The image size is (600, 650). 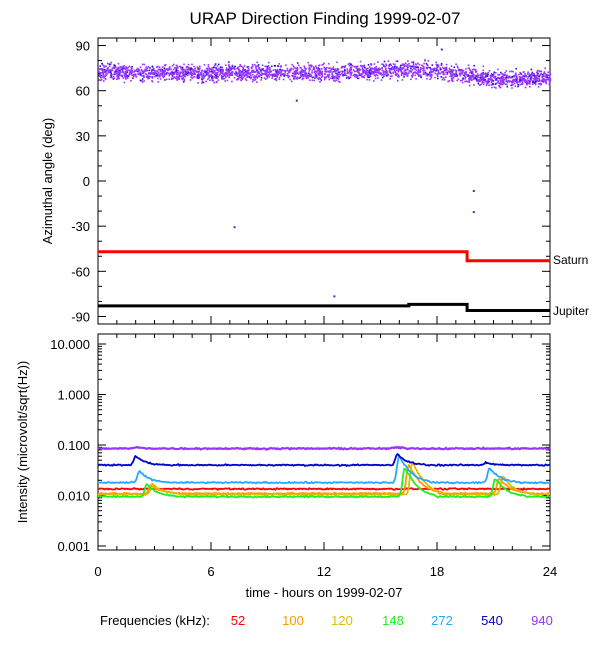 I want to click on azimuth-outlier-point, so click(x=234, y=227).